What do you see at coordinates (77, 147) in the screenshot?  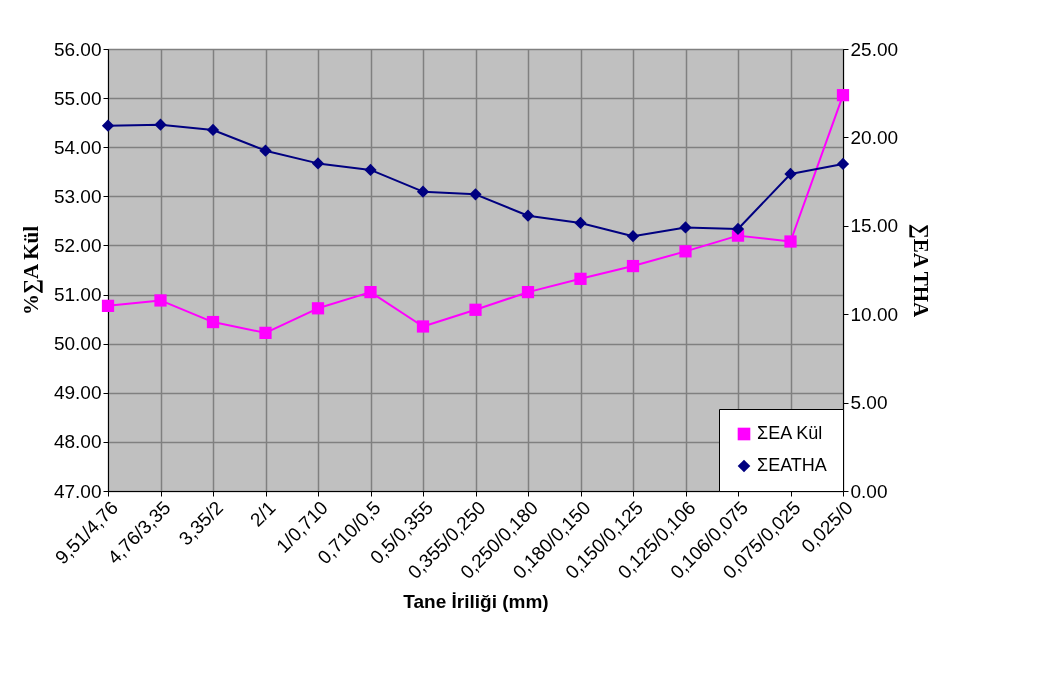 I see `y-tick-label: 54.00` at bounding box center [77, 147].